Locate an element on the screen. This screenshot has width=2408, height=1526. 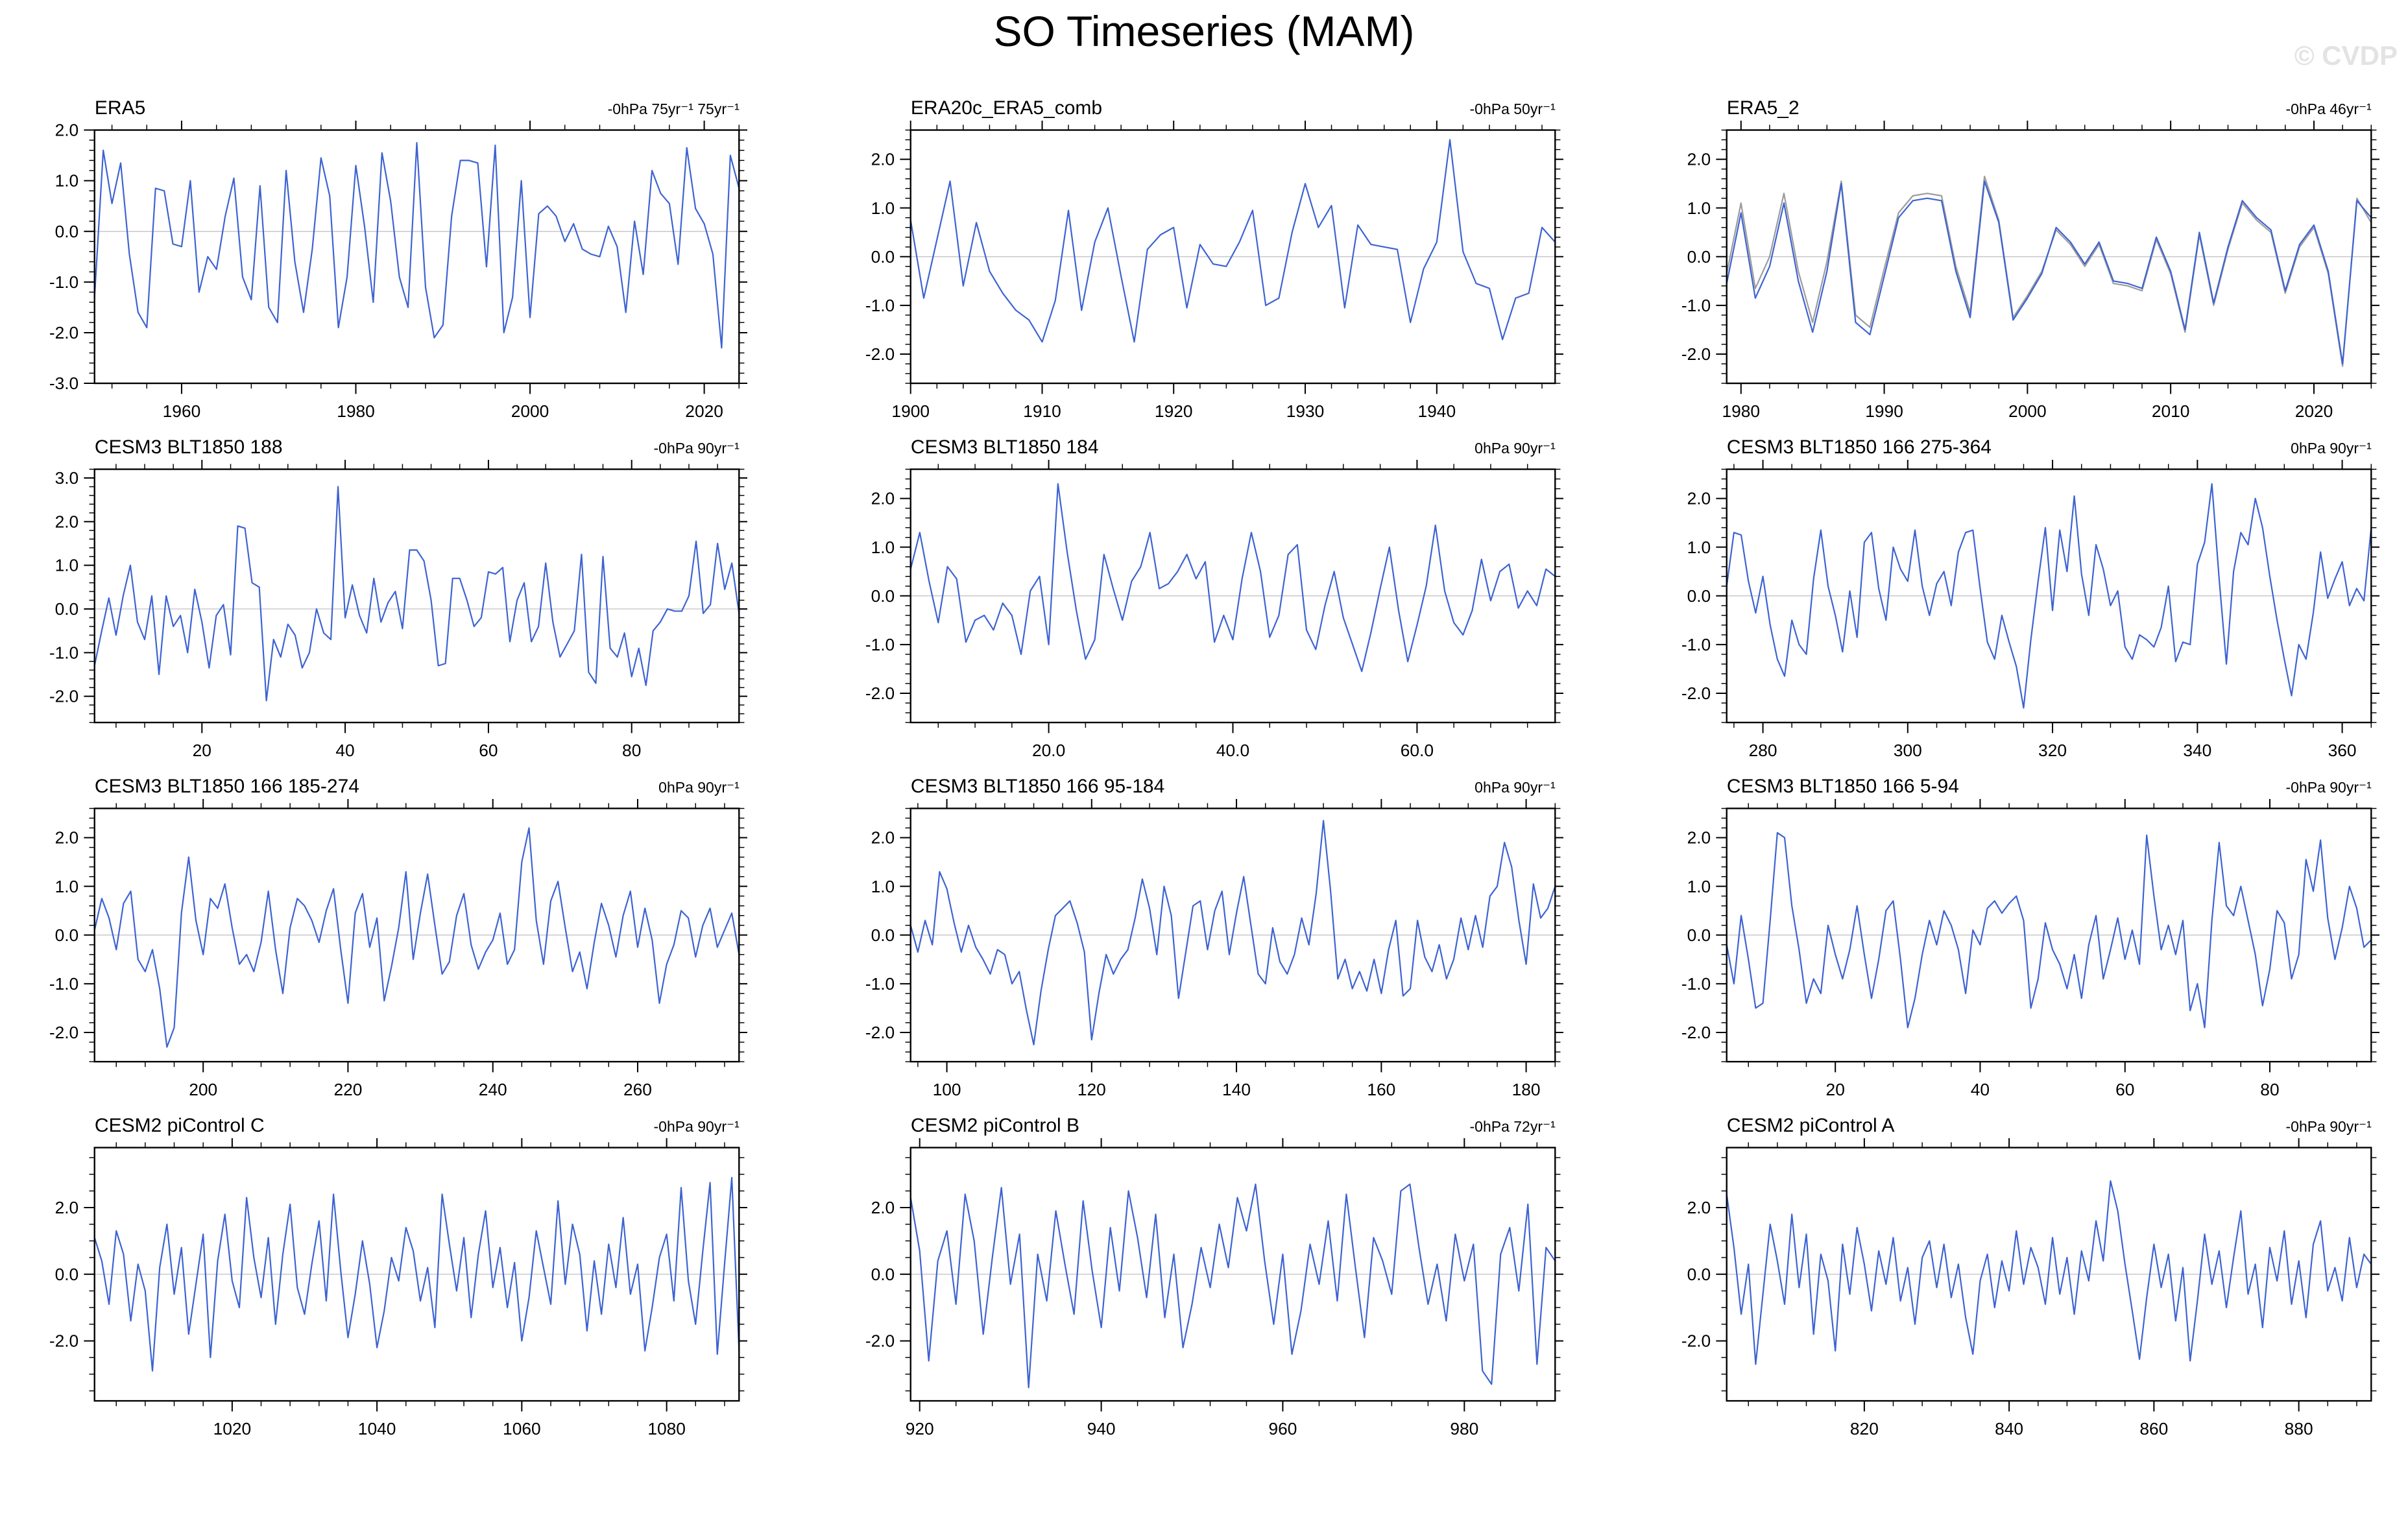
panel-header: CESM2 piControl A -0hPa 90yr⁻¹ is located at coordinates (2020, 1126).